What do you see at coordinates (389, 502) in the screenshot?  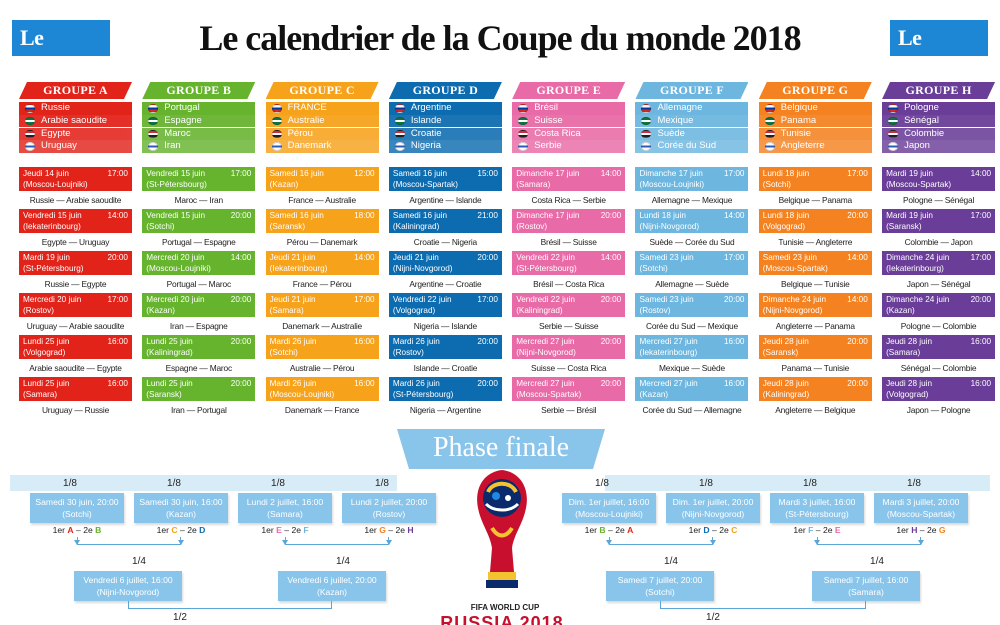 I see `eighth-date: Lundi 2 juillet, 20:00` at bounding box center [389, 502].